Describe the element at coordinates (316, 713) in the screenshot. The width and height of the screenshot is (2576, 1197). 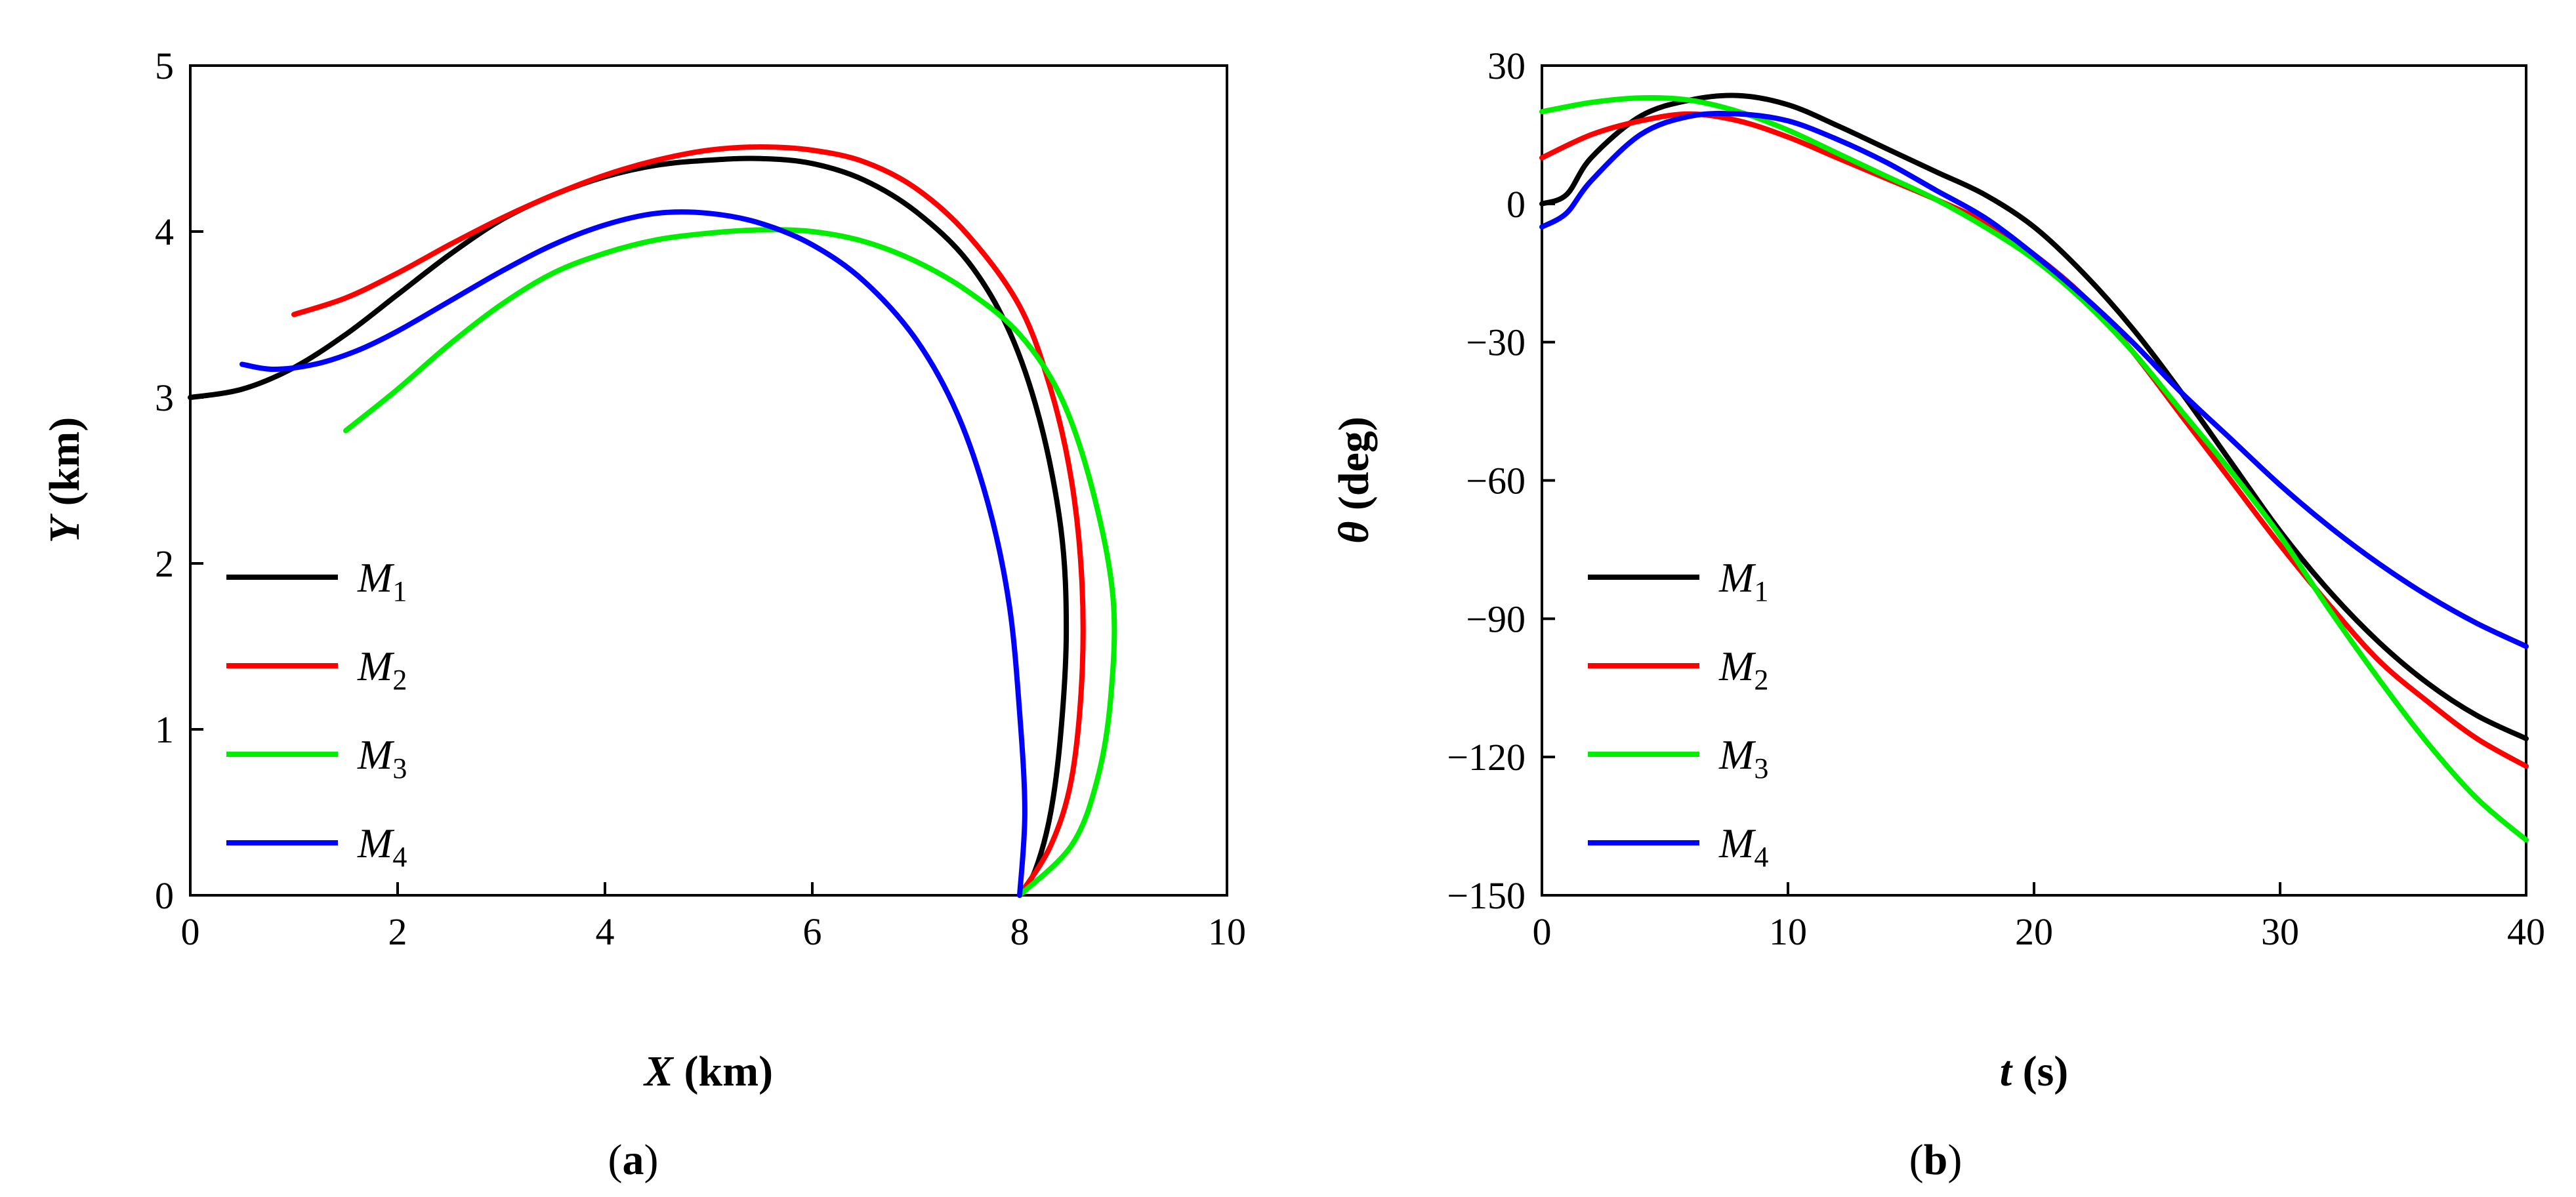
I see `legend-a: M1 M2 M3 M4` at that location.